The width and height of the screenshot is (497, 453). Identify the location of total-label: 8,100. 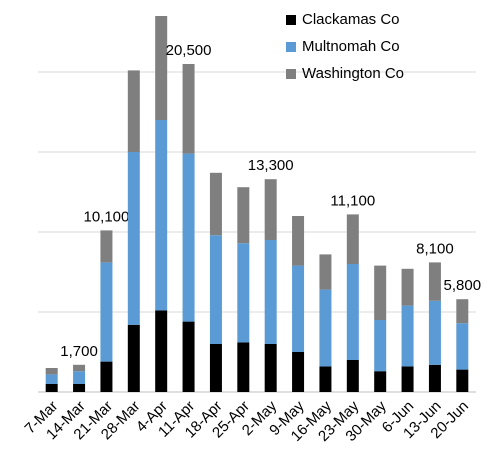
(435, 248).